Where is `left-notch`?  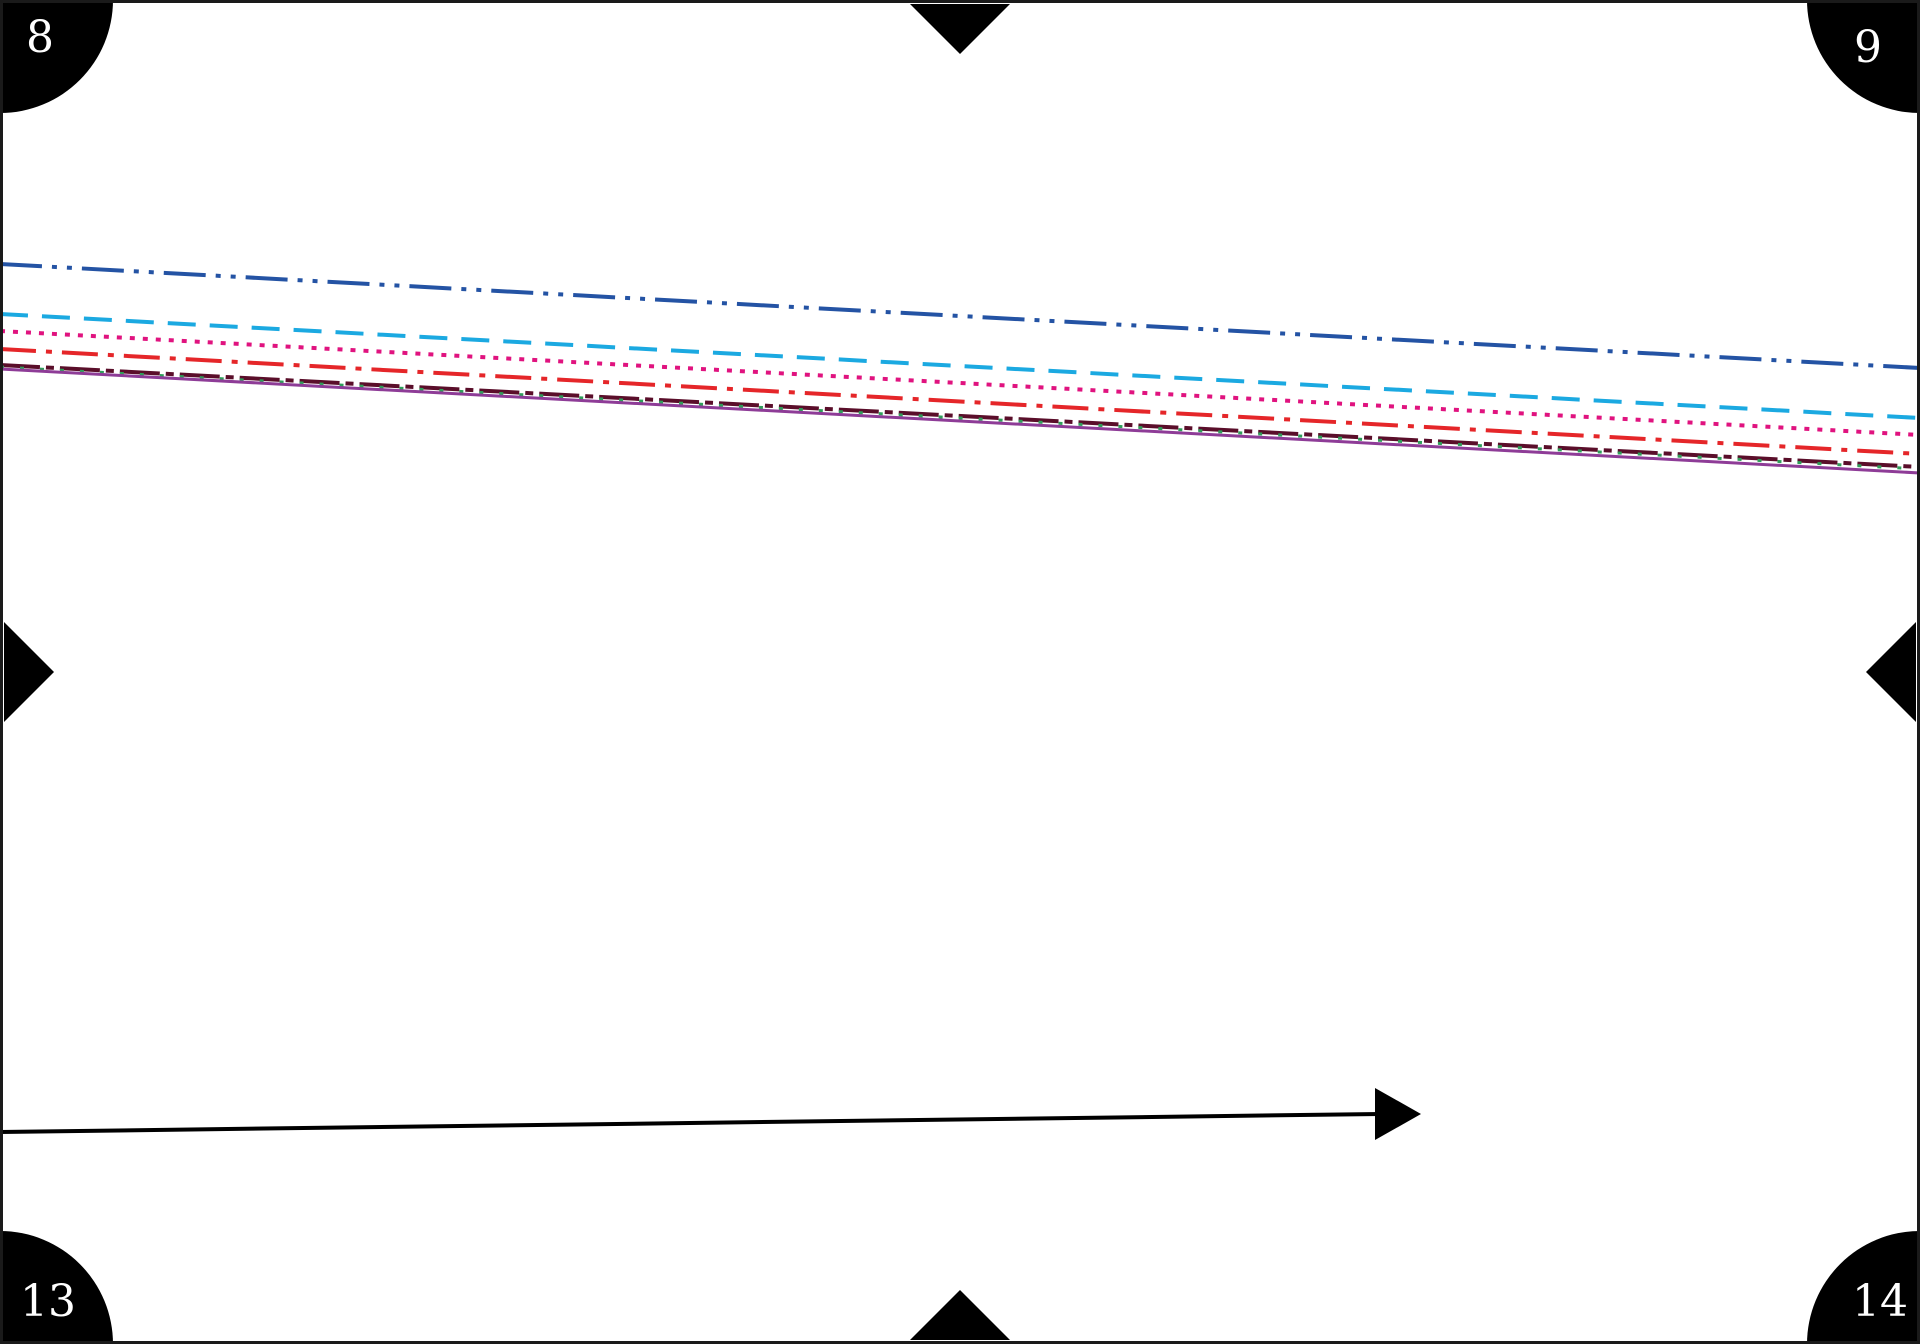 left-notch is located at coordinates (29, 672).